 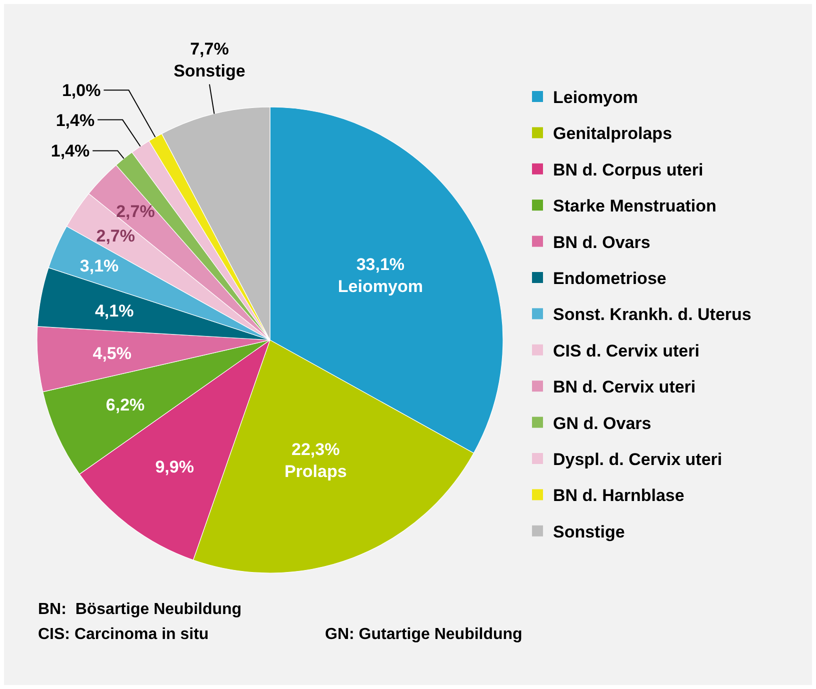 I want to click on legend-label: Endometriose, so click(x=609, y=278).